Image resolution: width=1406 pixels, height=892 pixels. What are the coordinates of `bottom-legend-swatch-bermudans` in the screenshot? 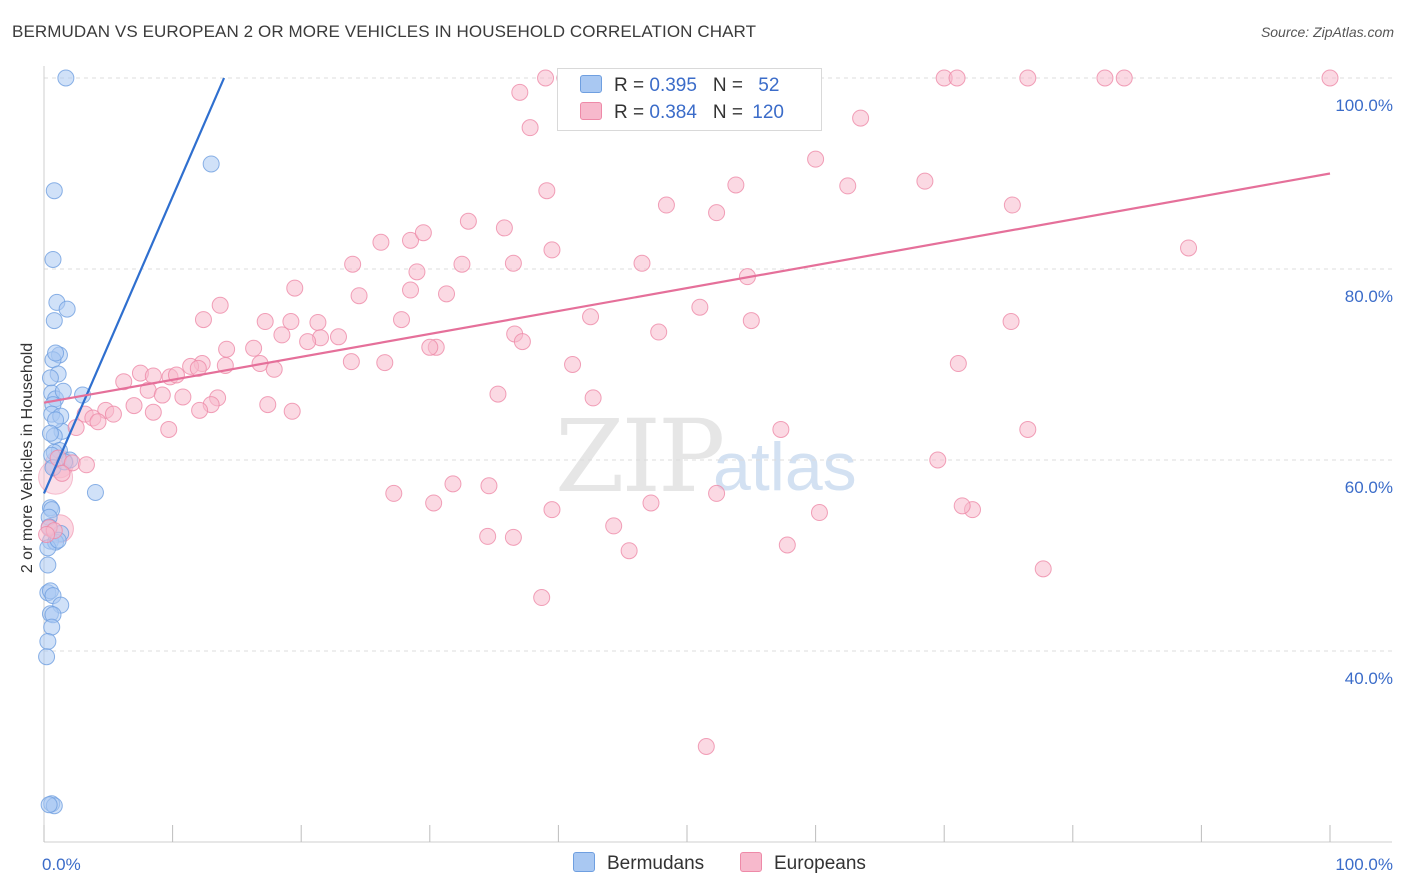 It's located at (584, 862).